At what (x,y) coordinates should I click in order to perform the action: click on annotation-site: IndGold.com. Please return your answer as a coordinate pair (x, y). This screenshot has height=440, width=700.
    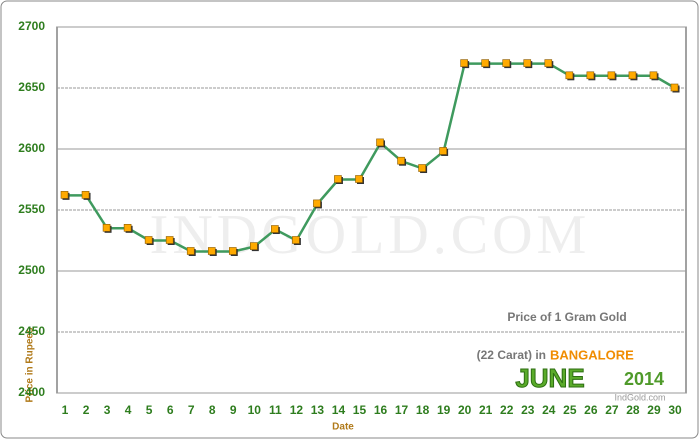
    Looking at the image, I should click on (639, 397).